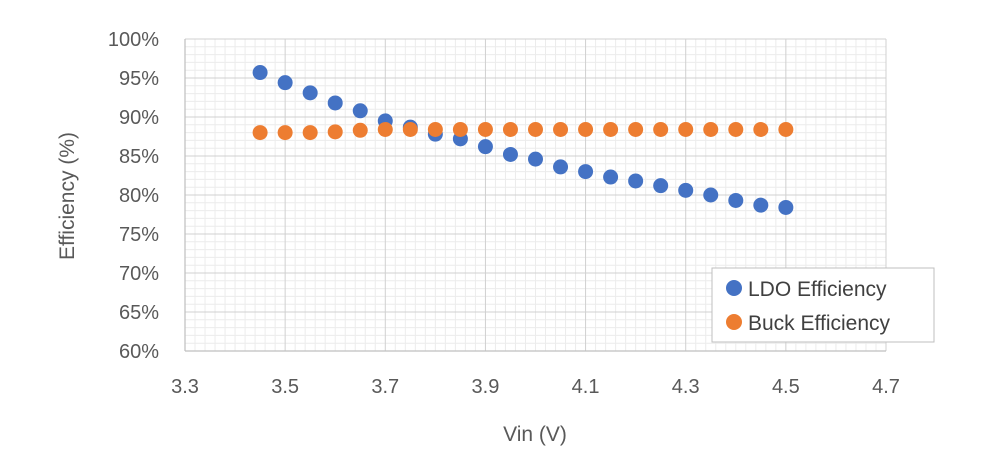 The height and width of the screenshot is (472, 982). I want to click on legend-marker-ldo, so click(734, 288).